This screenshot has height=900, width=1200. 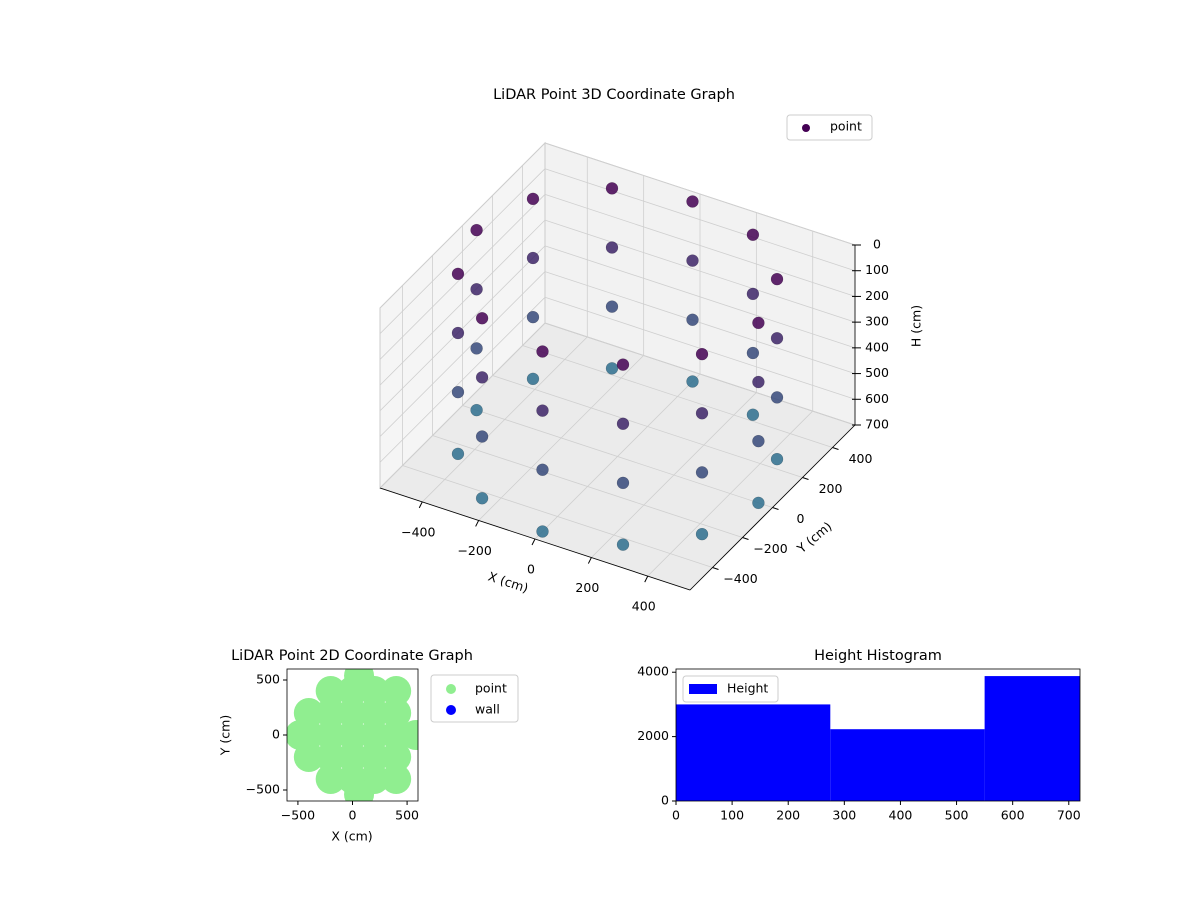 I want to click on y-axis-label: Y (cm), so click(x=225, y=735).